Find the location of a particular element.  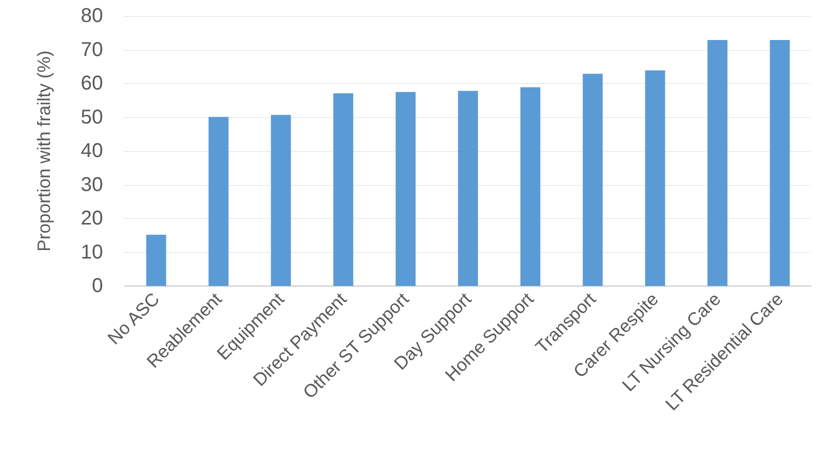

y-tick-label: 80 is located at coordinates (91, 16).